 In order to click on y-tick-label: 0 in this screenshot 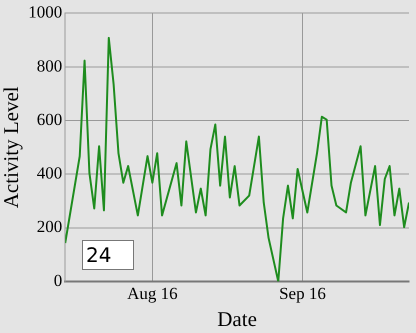, I will do `click(58, 280)`.